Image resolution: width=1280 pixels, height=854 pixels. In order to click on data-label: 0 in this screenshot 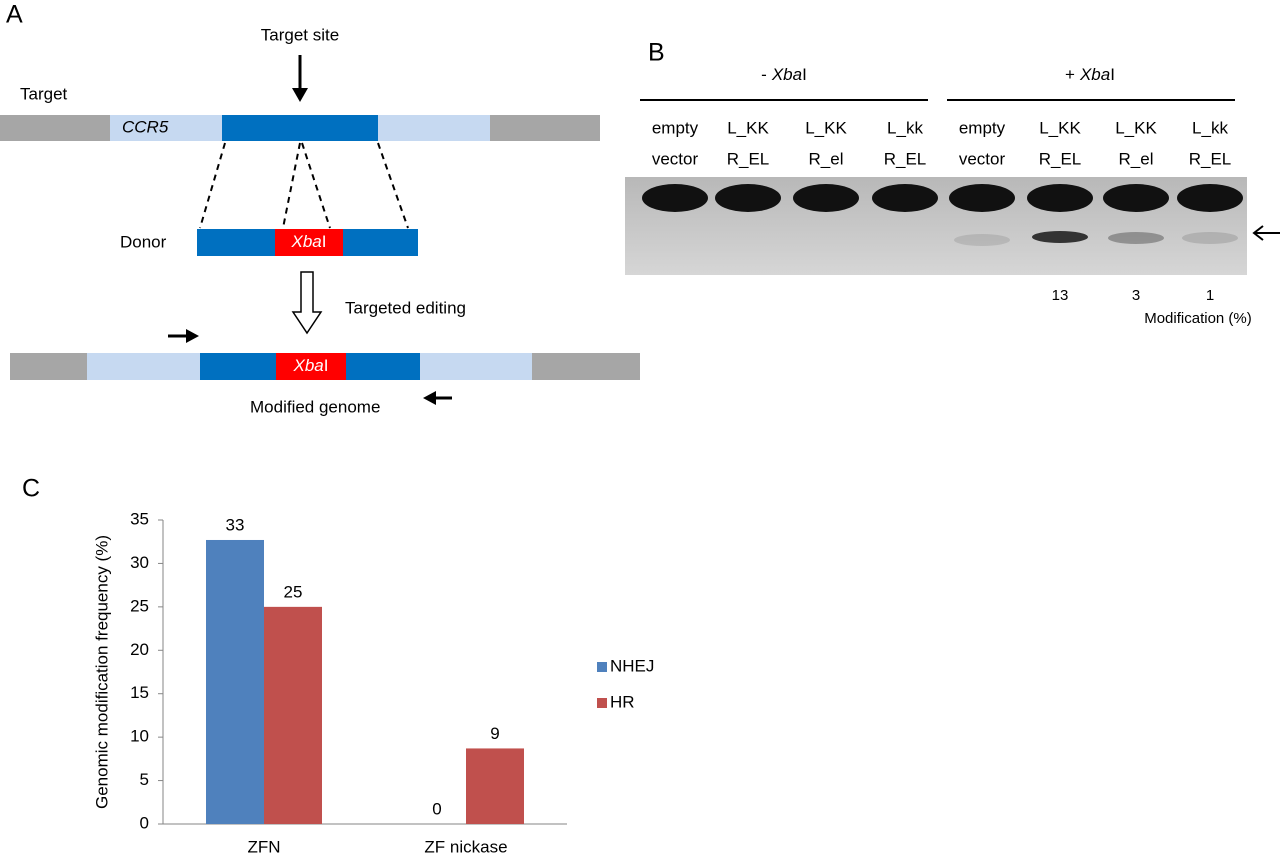, I will do `click(436, 808)`.